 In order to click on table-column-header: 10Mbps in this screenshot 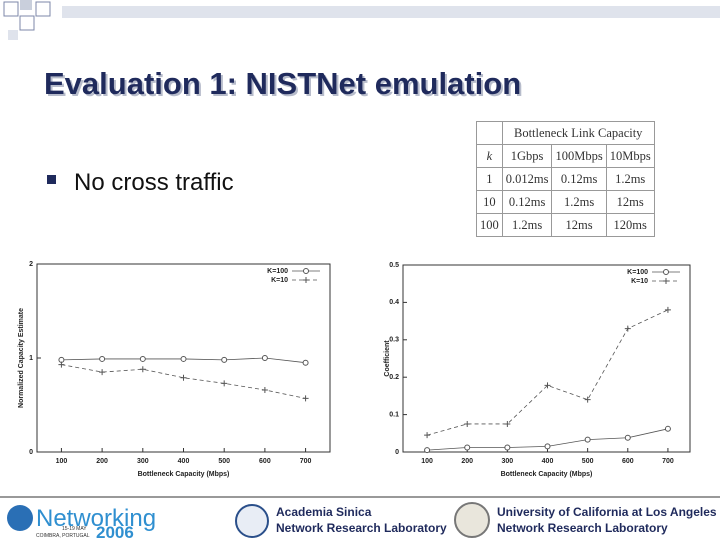, I will do `click(630, 156)`.